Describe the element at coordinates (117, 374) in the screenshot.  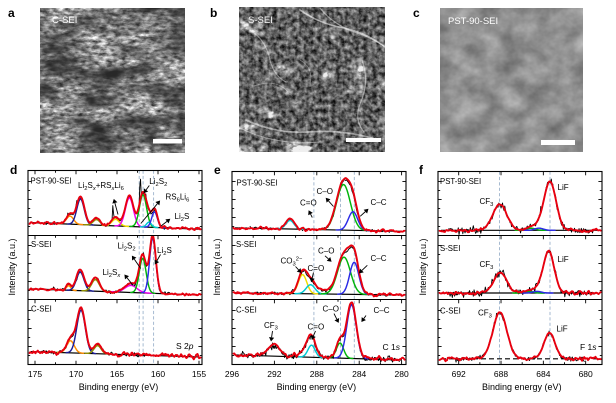
I see `svg-text: 165` at that location.